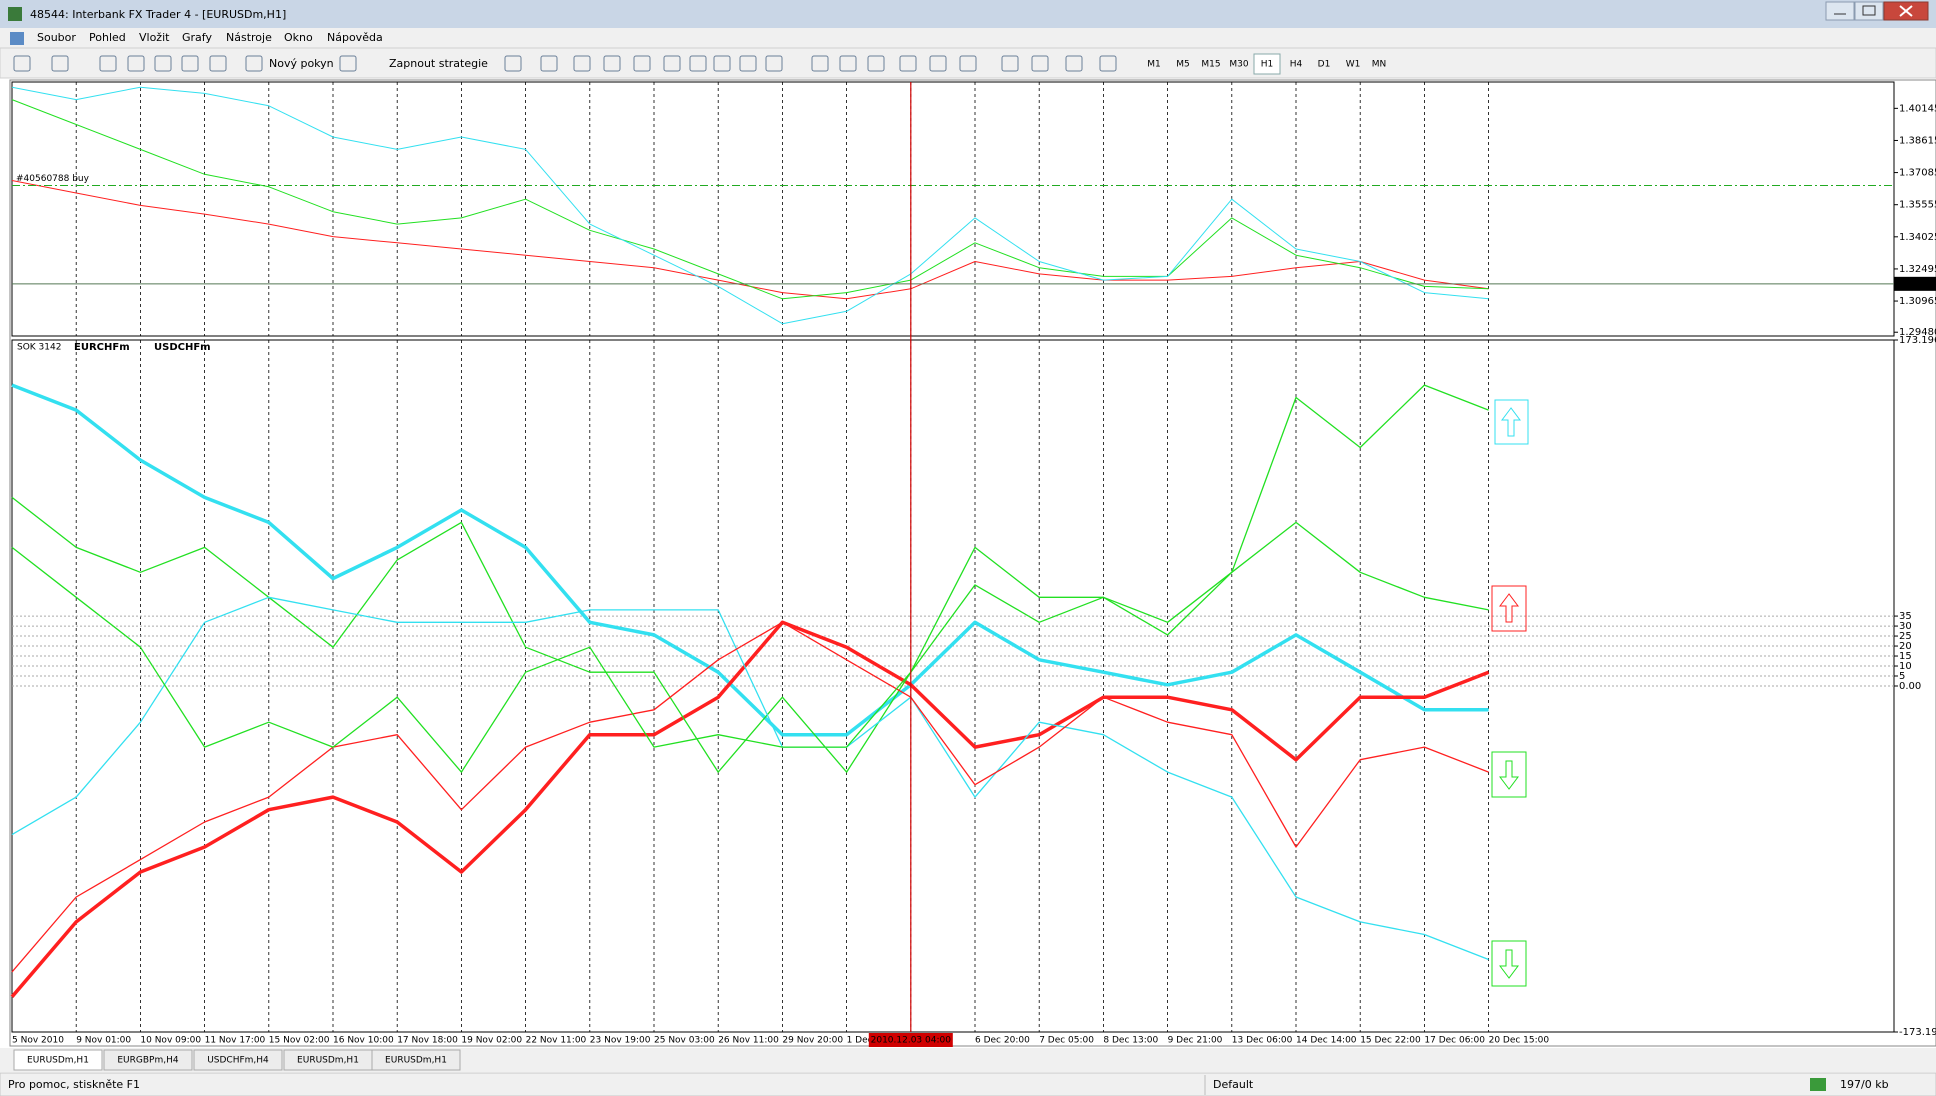 The height and width of the screenshot is (1096, 1936). Describe the element at coordinates (1296, 65) in the screenshot. I see `timeframe-button: H4` at that location.